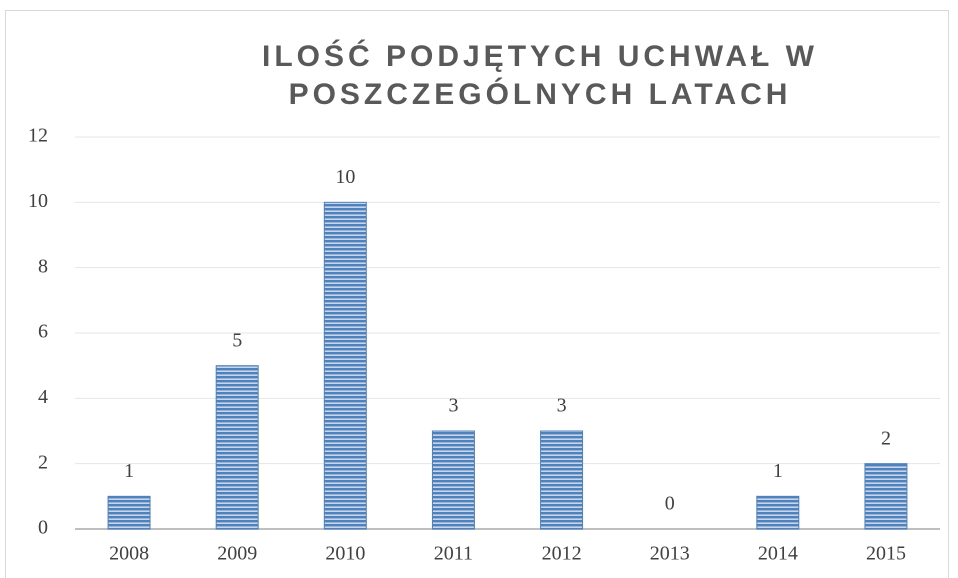  Describe the element at coordinates (453, 554) in the screenshot. I see `x-tick-label: 2011` at that location.